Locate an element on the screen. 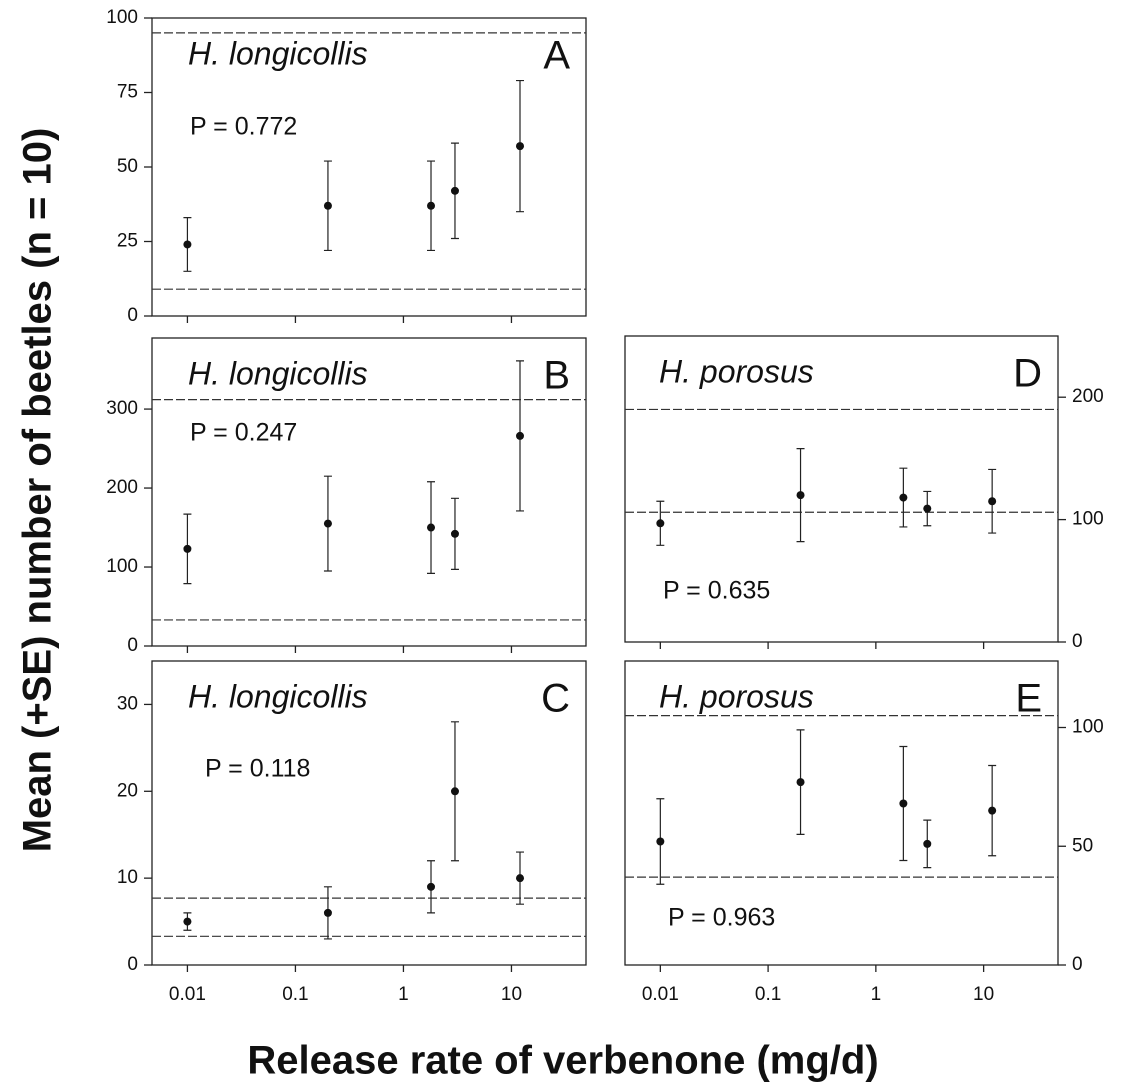  y-tick-label: 10 is located at coordinates (127, 877).